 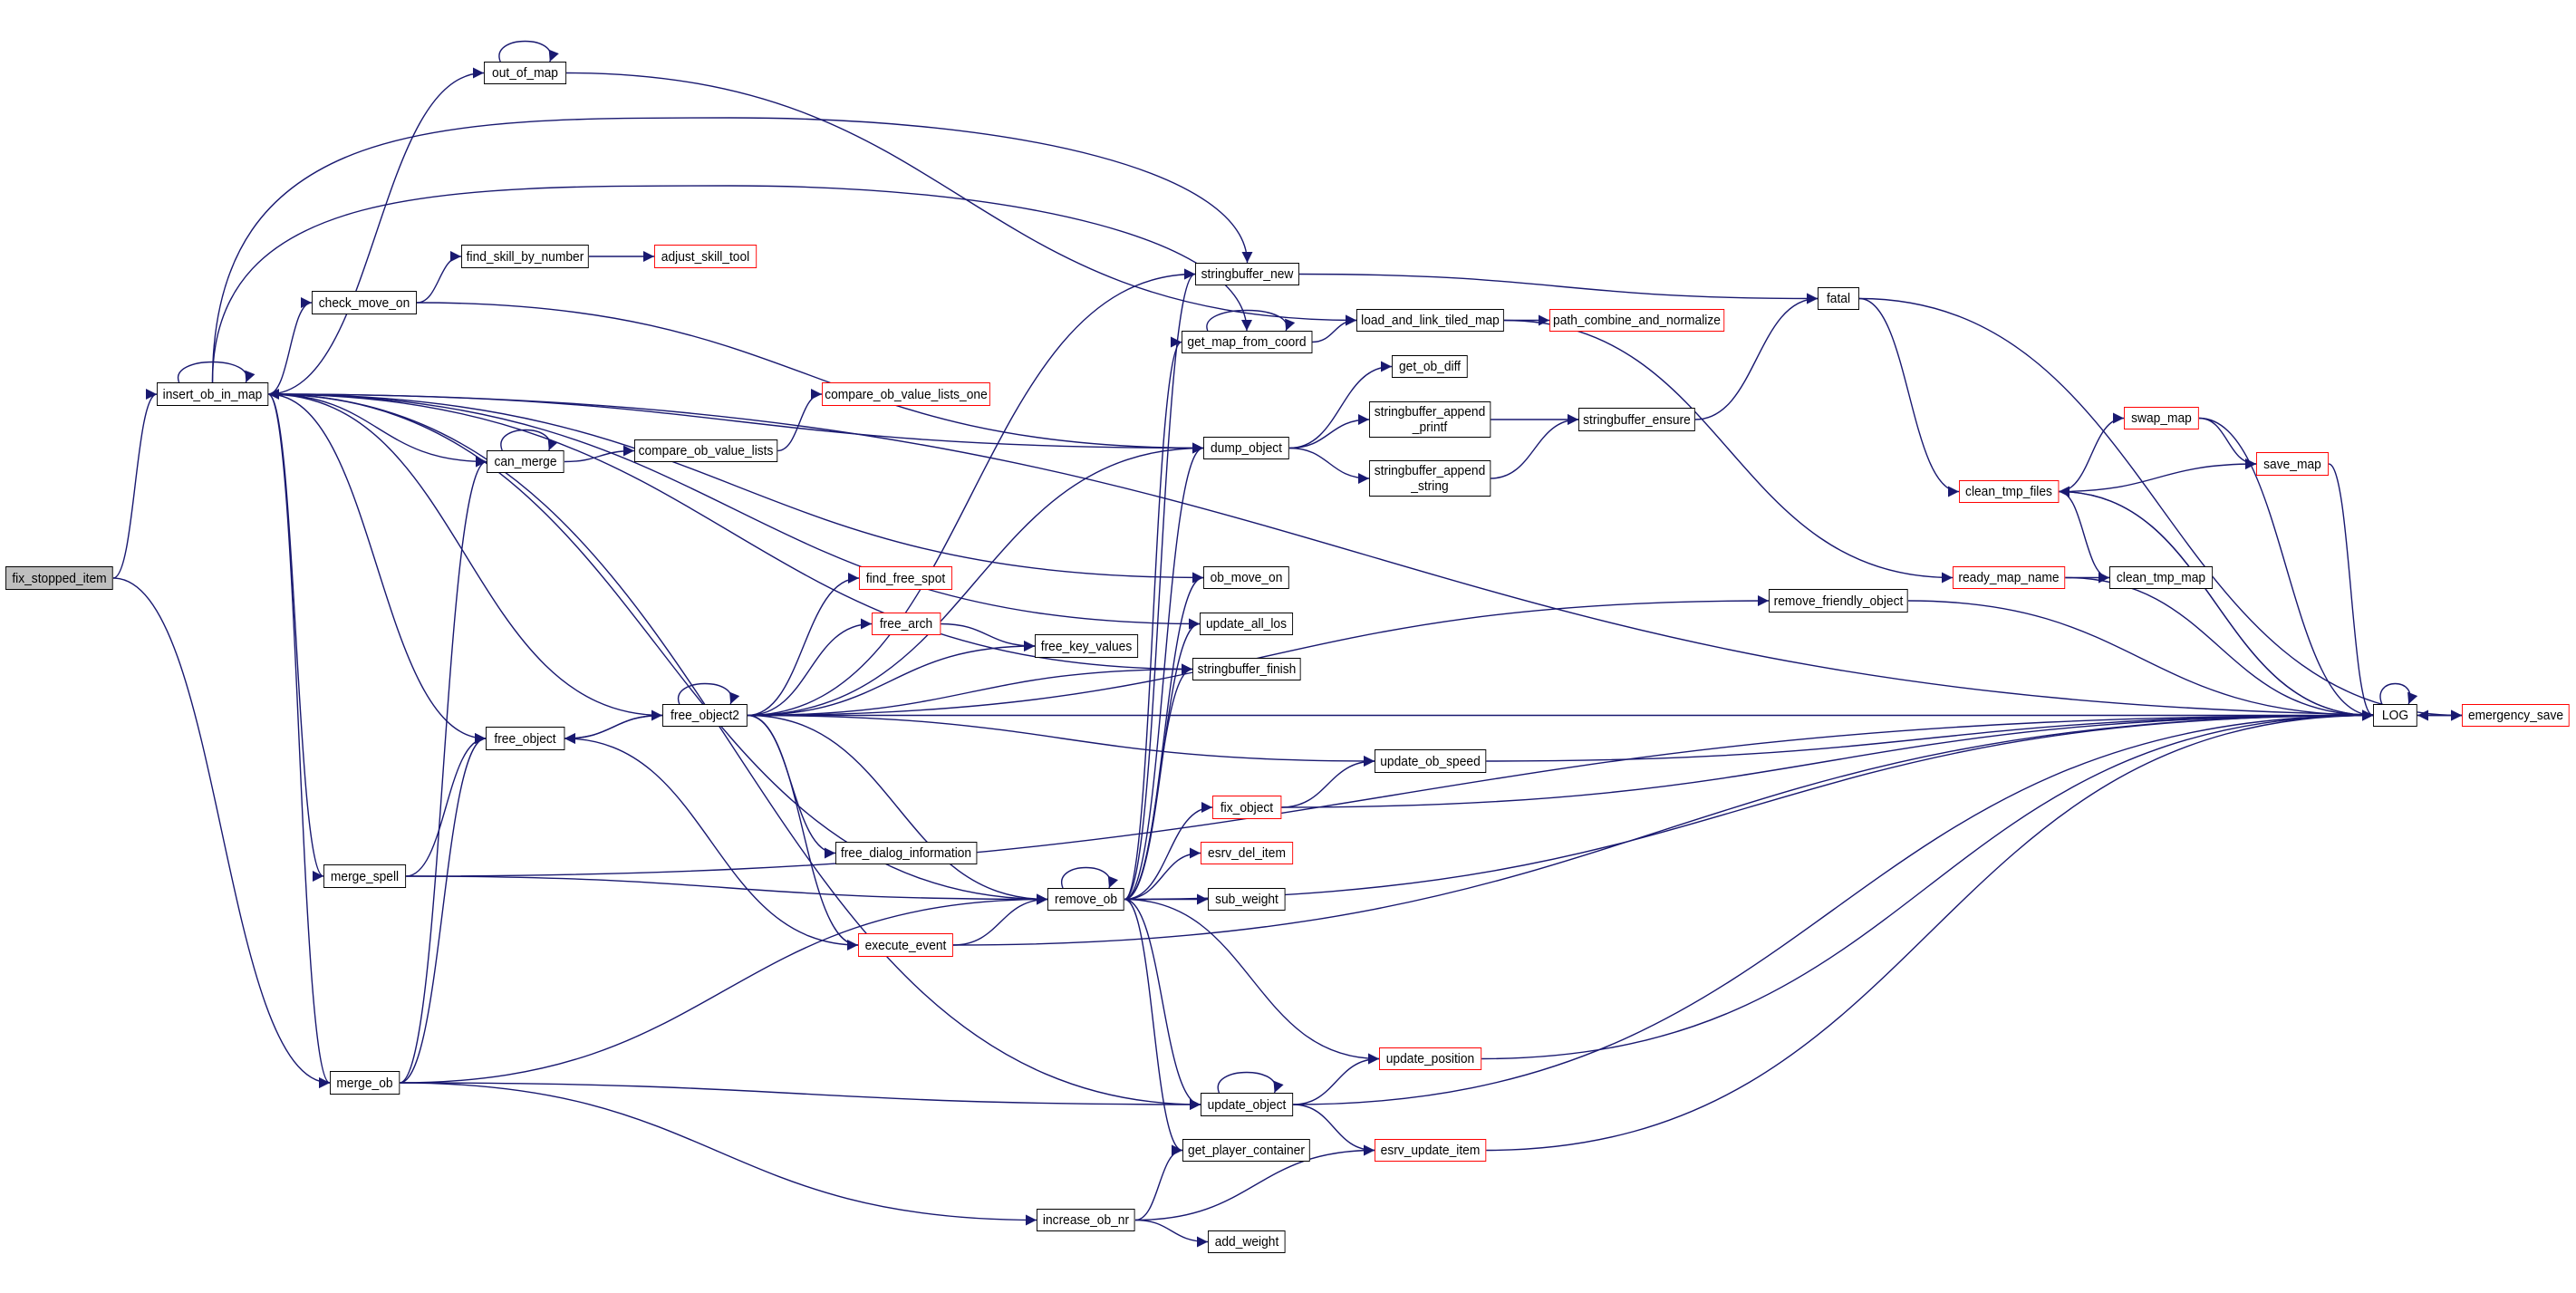 What do you see at coordinates (376, 231) in the screenshot?
I see `edge-insert_ob_in_map-to-out_of_map` at bounding box center [376, 231].